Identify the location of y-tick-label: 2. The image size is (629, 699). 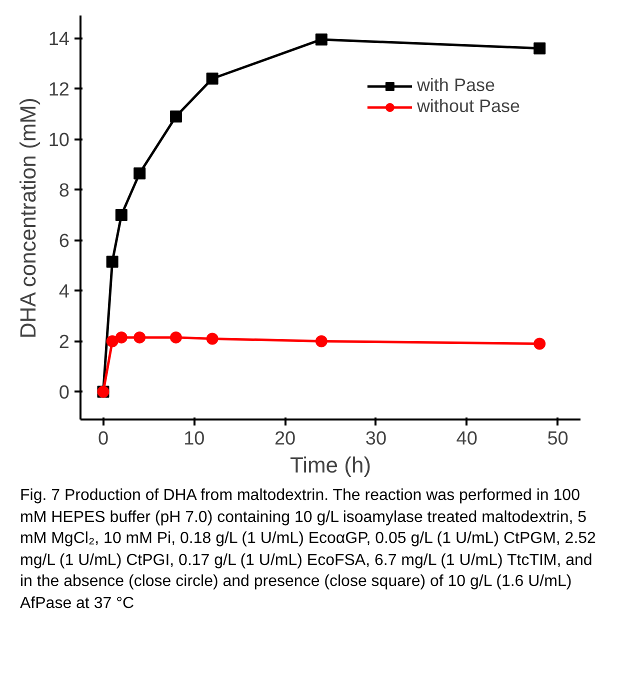
(64, 343).